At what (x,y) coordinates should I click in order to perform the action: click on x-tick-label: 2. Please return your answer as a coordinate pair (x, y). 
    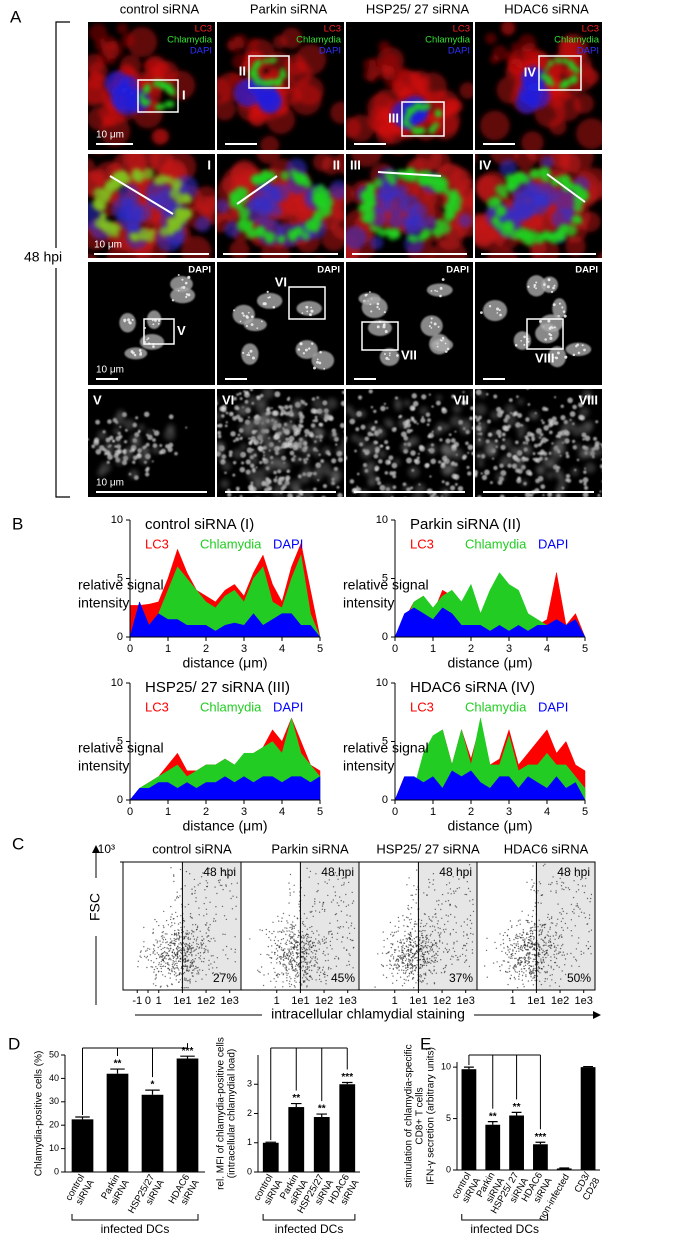
    Looking at the image, I should click on (471, 812).